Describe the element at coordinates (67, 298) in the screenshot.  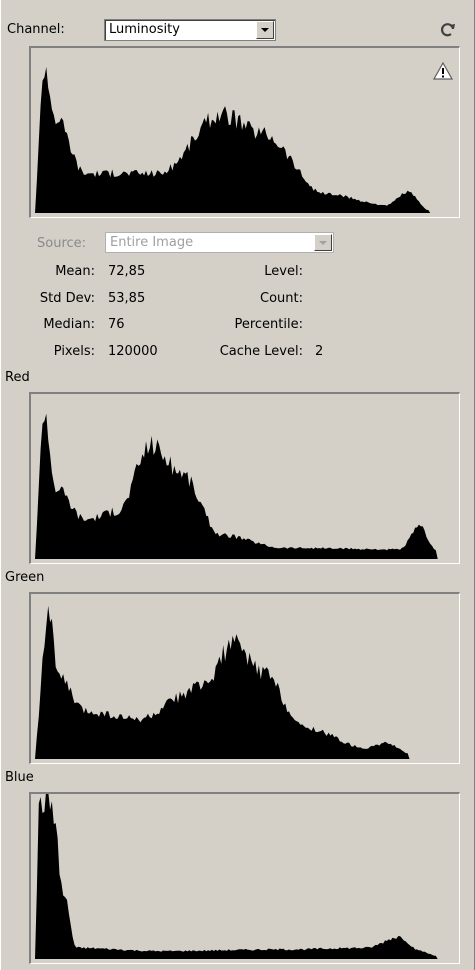
I see `stddev-label: Std Dev:` at that location.